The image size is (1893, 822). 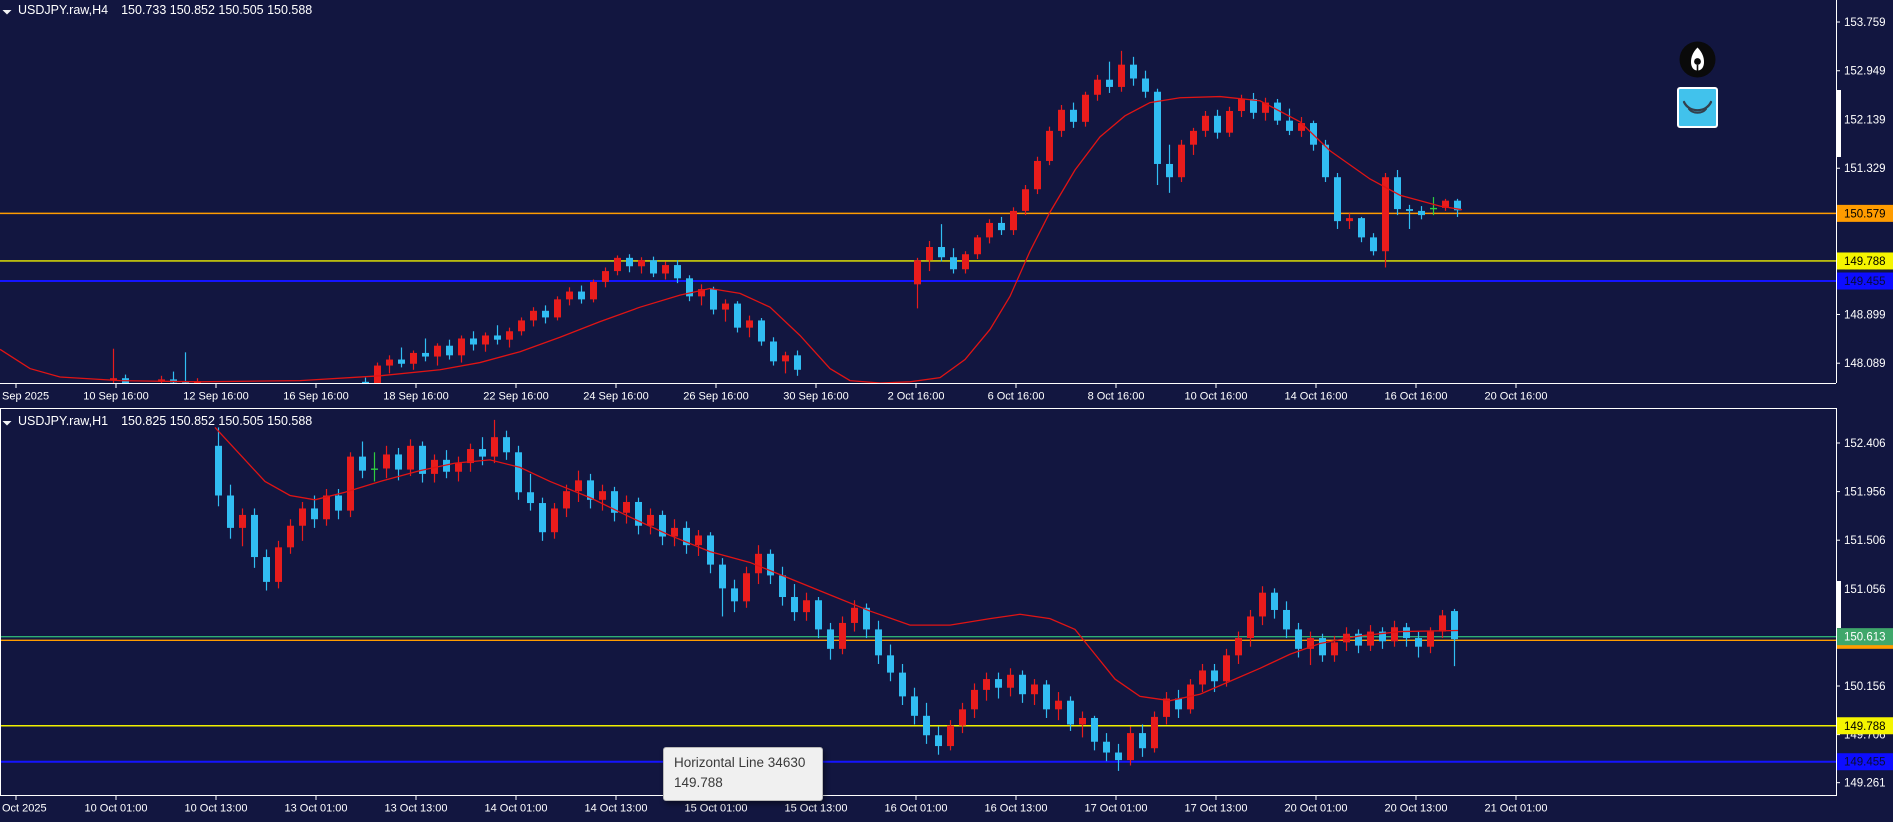 What do you see at coordinates (1865, 784) in the screenshot?
I see `h1-price-tick: 149.261` at bounding box center [1865, 784].